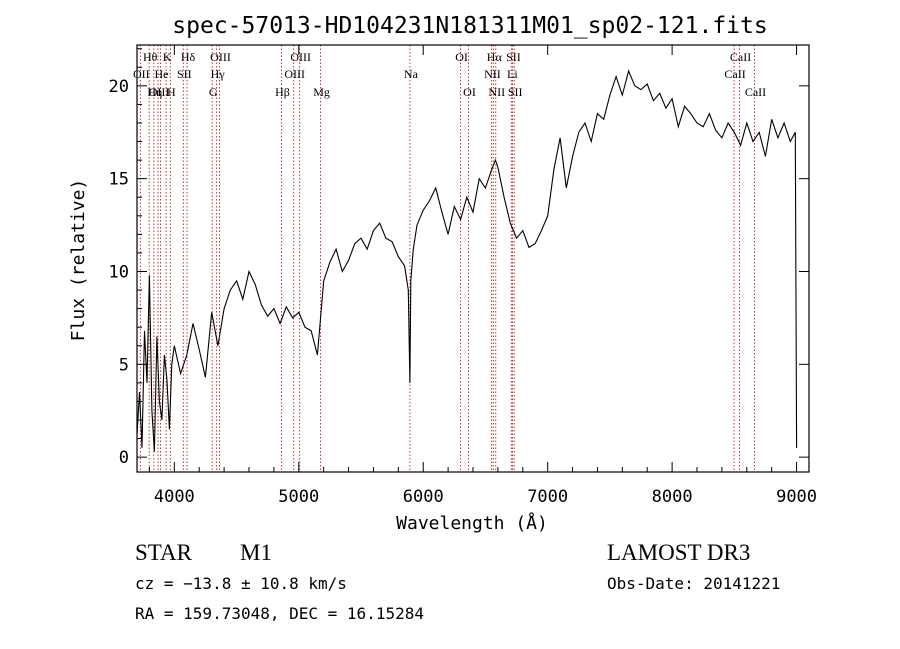  What do you see at coordinates (119, 87) in the screenshot?
I see `y-tick-label-4: 20` at bounding box center [119, 87].